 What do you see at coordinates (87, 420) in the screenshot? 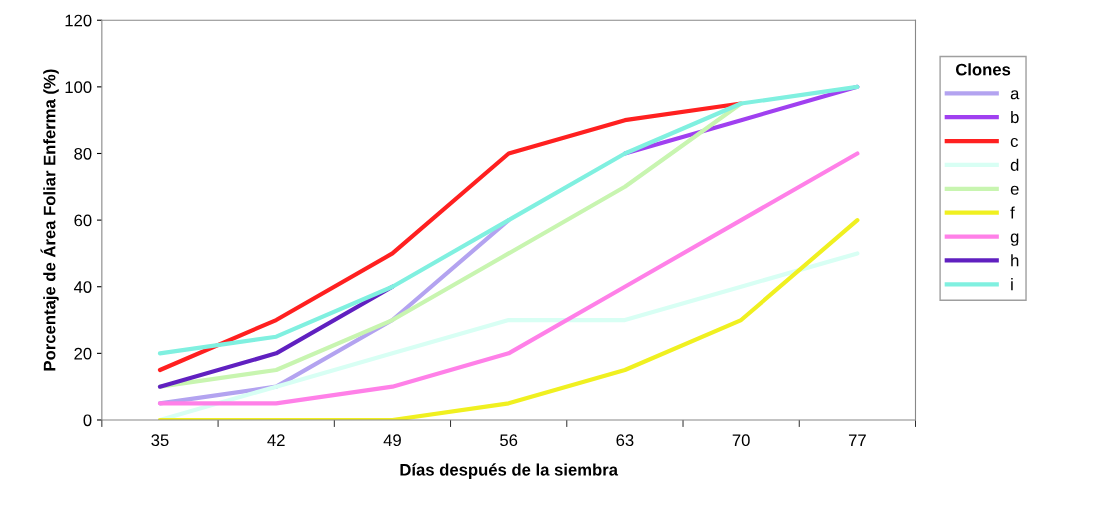
I see `y-tick-label: 0` at bounding box center [87, 420].